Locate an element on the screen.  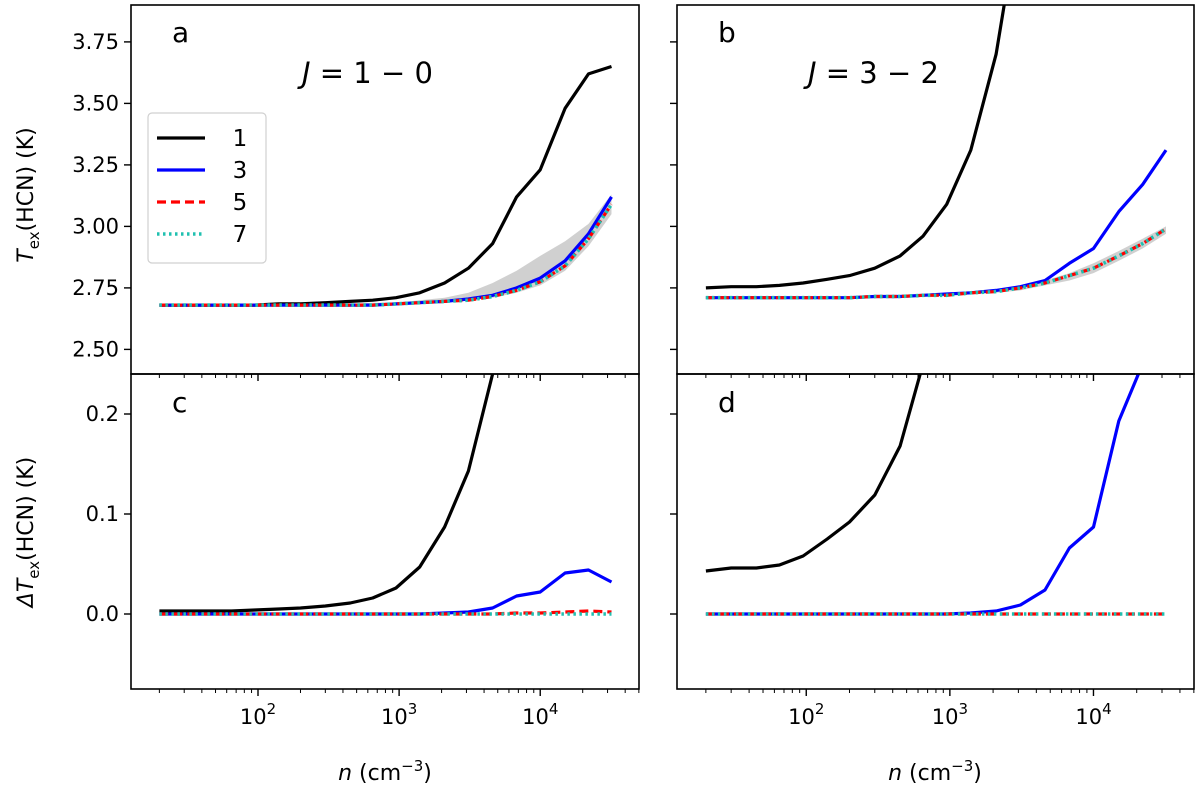
x-axis-label-right: n (cm−3) is located at coordinates (935, 771).